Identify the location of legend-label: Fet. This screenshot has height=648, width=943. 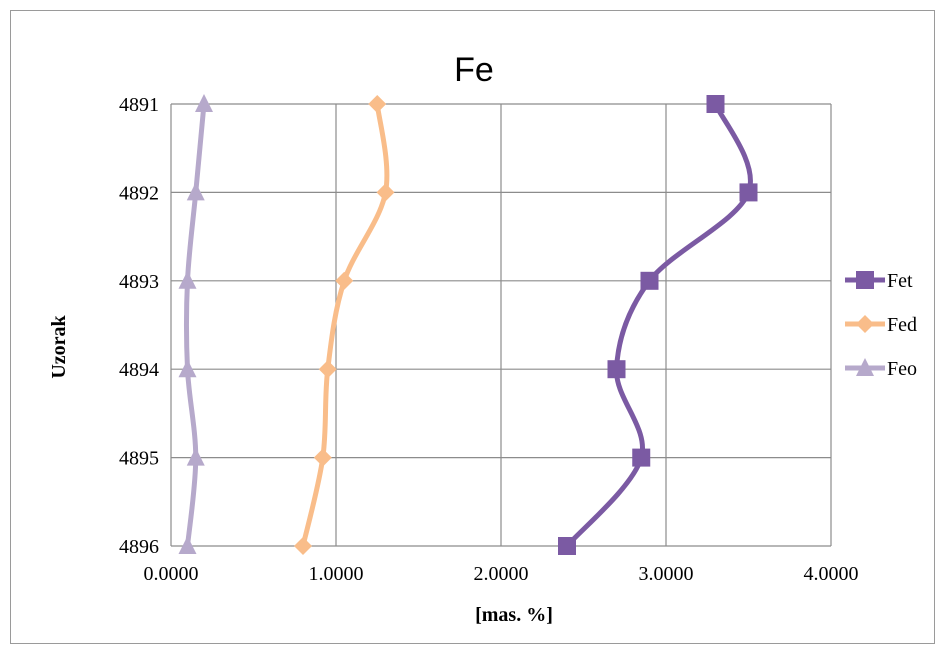
(900, 281).